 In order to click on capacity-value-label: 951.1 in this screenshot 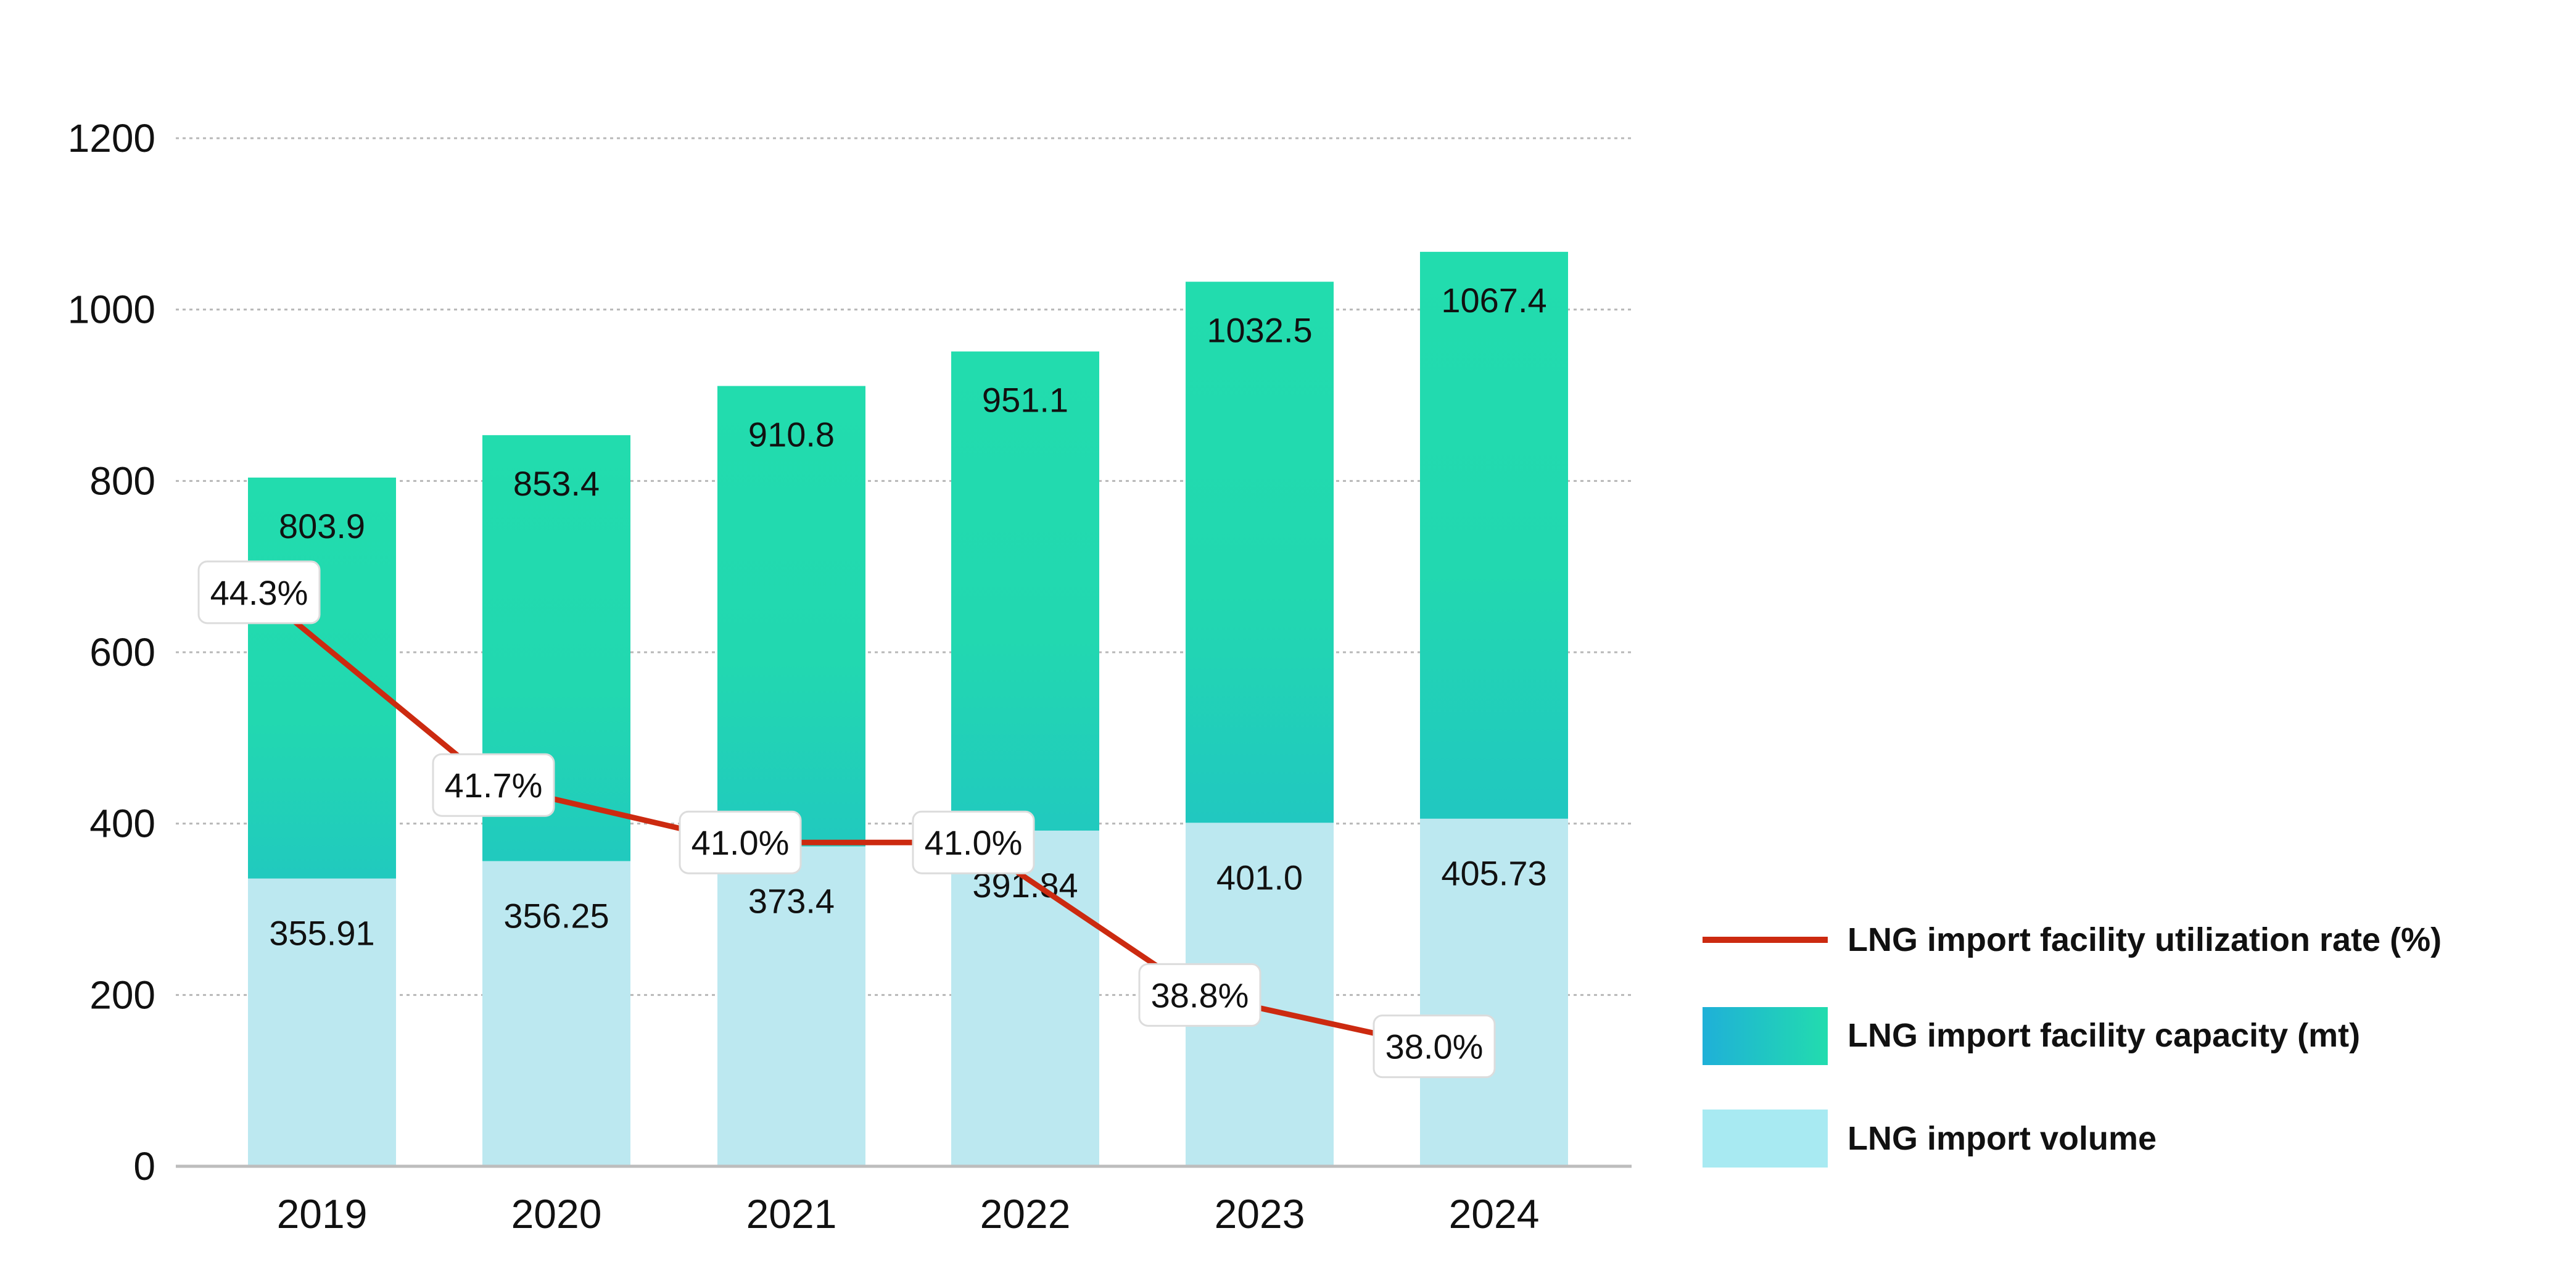, I will do `click(1025, 400)`.